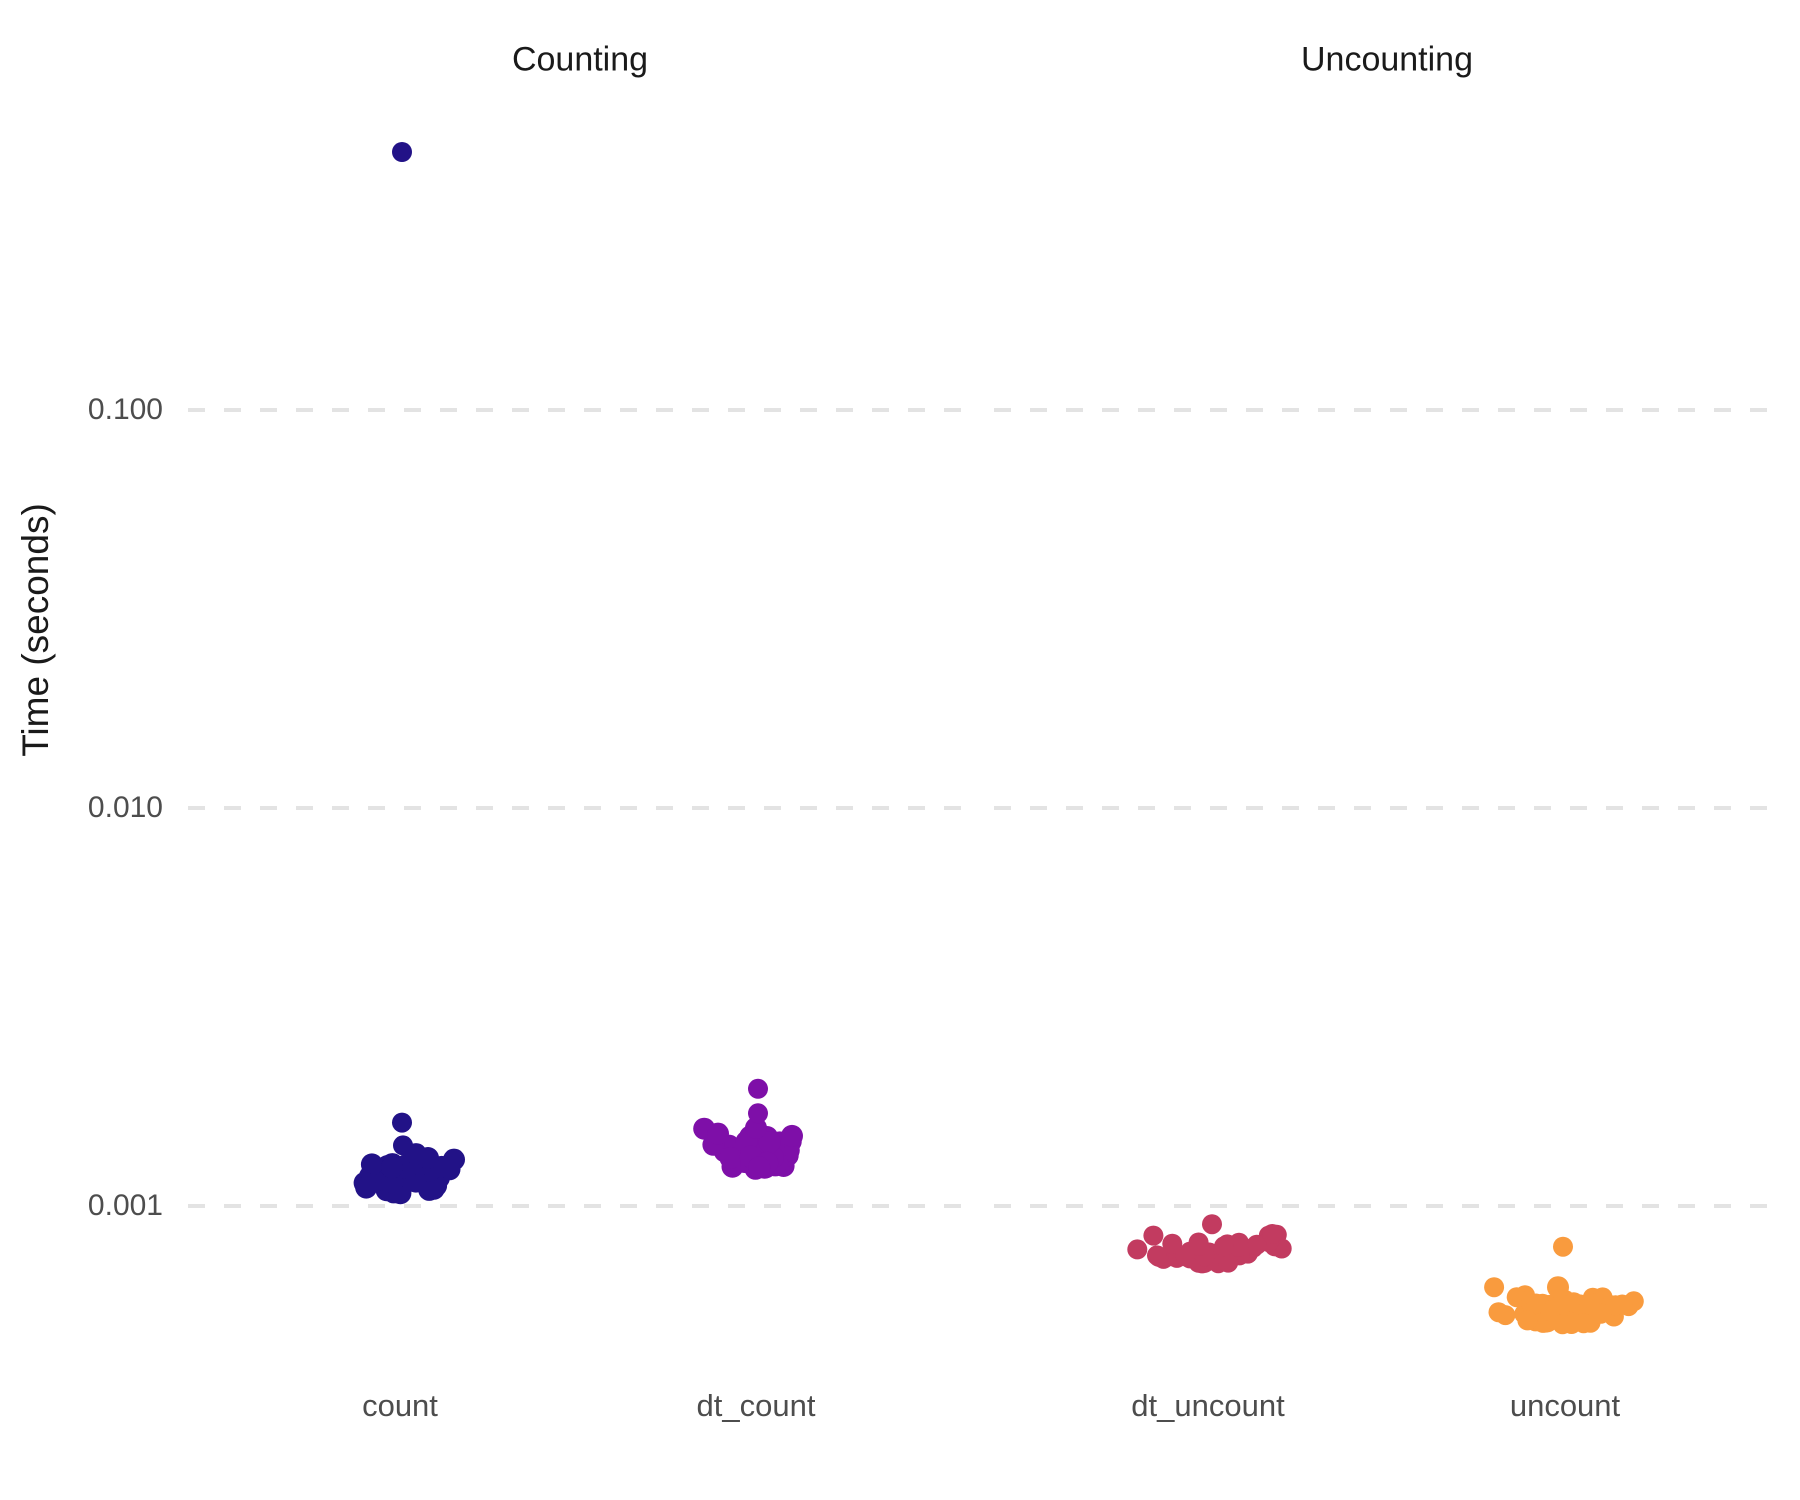 The image size is (1800, 1500). What do you see at coordinates (1565, 1405) in the screenshot?
I see `x-label-uncount: uncount` at bounding box center [1565, 1405].